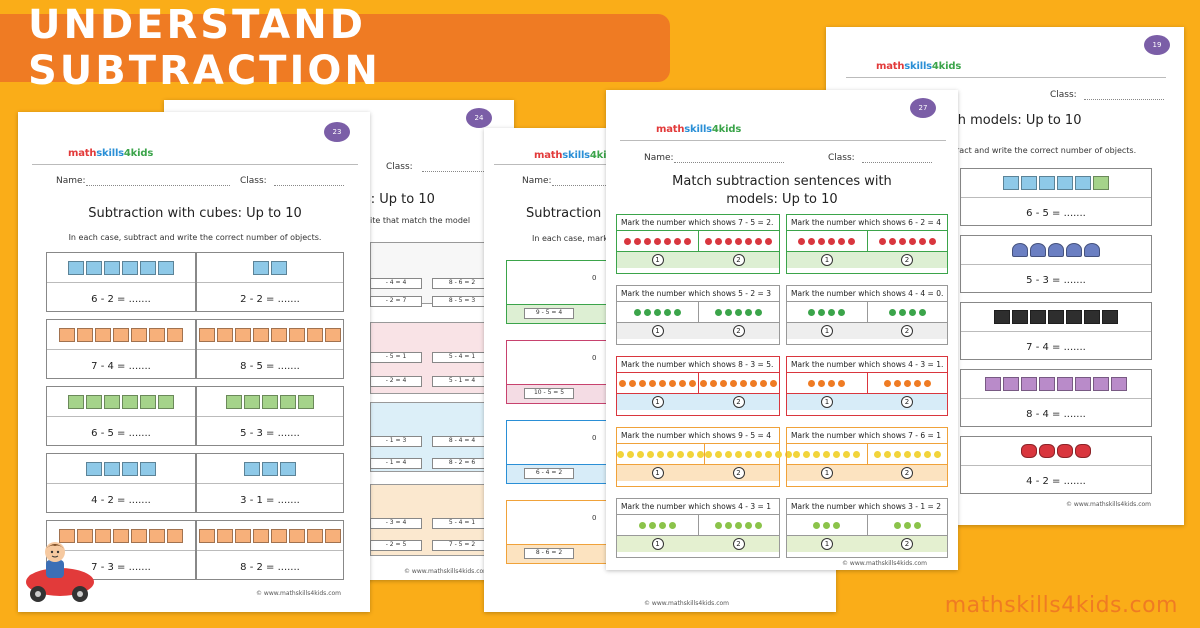  I want to click on worksheet-title: n with models: Up to 10, so click(1004, 120).